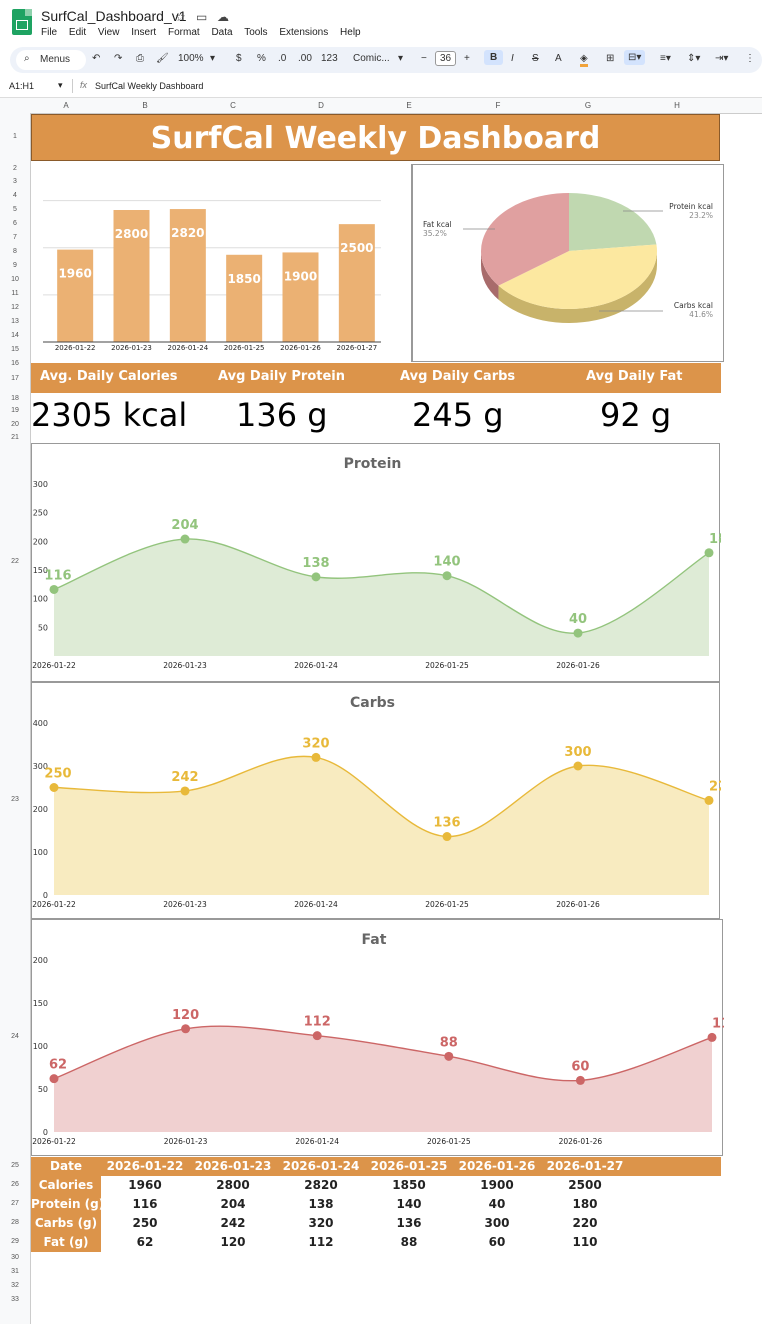 This screenshot has width=762, height=1324. What do you see at coordinates (239, 58) in the screenshot?
I see `currency-format-button: $` at bounding box center [239, 58].